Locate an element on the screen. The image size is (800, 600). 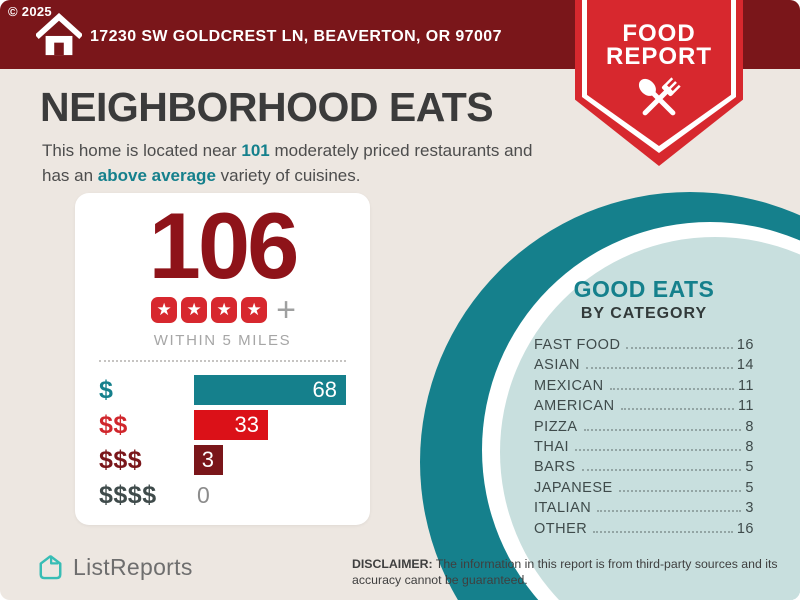
home-icon is located at coordinates (59, 37).